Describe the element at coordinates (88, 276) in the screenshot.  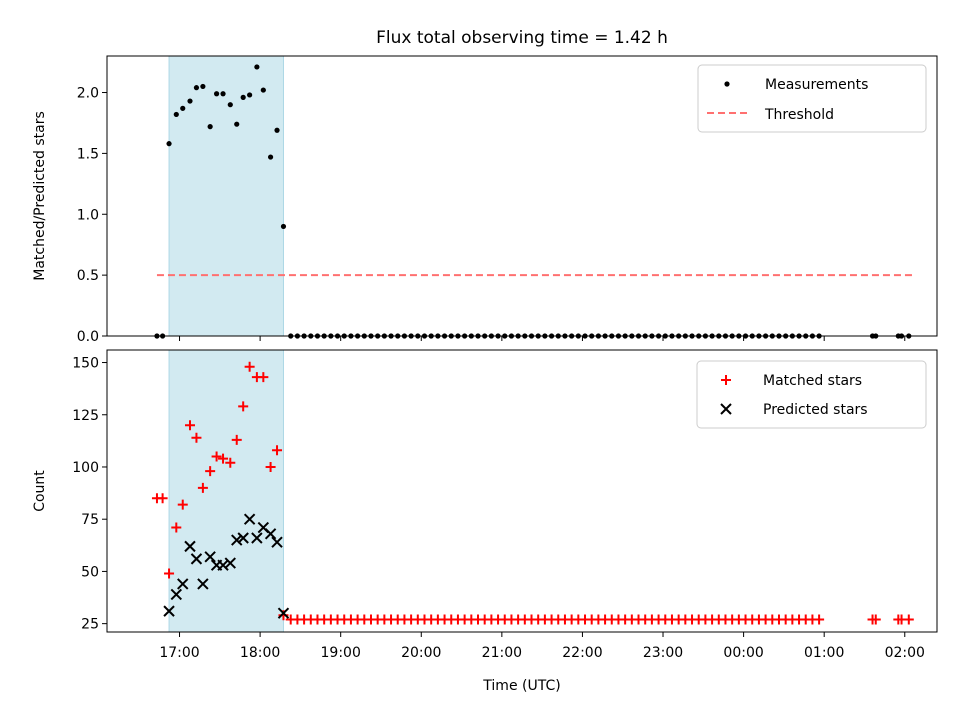
I see `y-tick-label: 0.5` at that location.